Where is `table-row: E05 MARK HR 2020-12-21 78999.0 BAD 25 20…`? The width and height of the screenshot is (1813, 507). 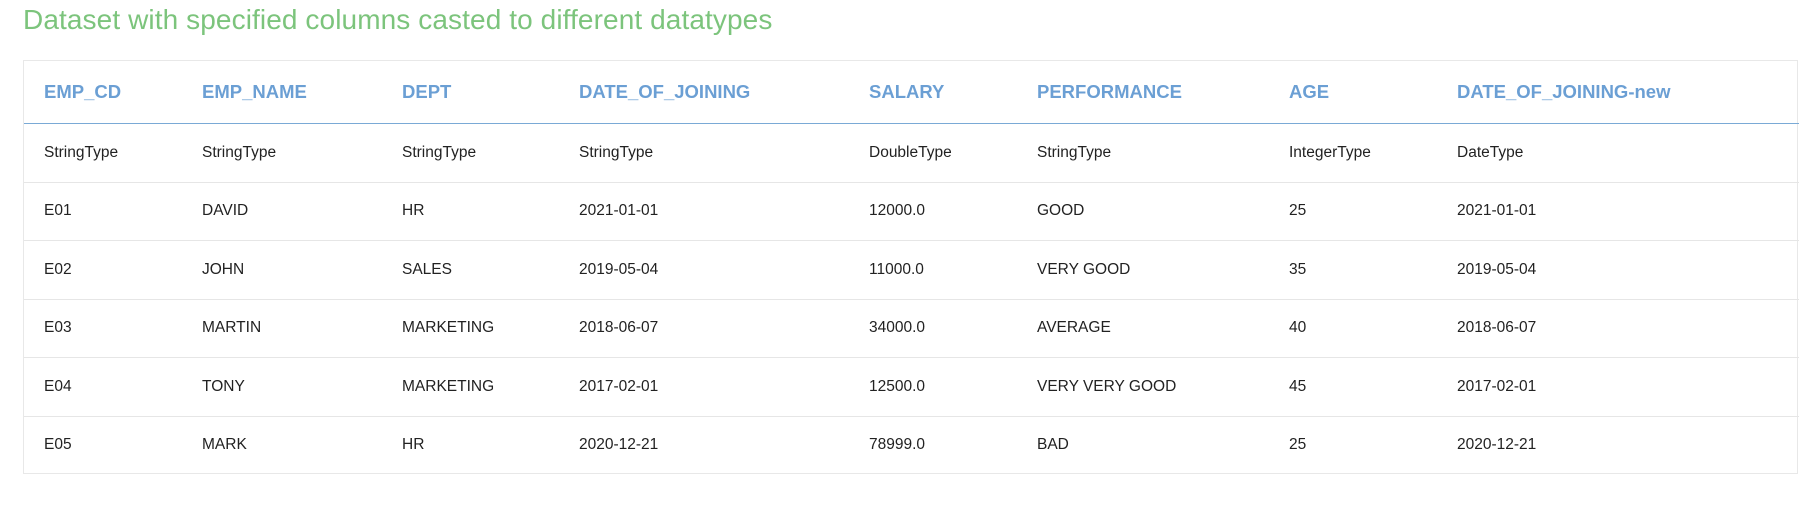 table-row: E05 MARK HR 2020-12-21 78999.0 BAD 25 20… is located at coordinates (911, 445).